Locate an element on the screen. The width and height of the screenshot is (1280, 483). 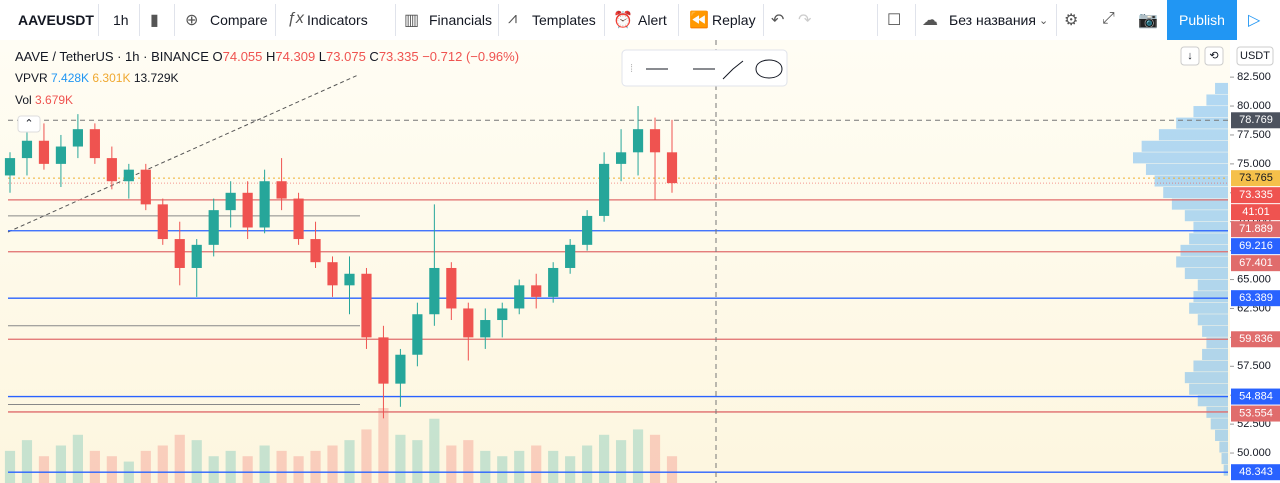
fullscreen: ⤢ is located at coordinates (1108, 18).